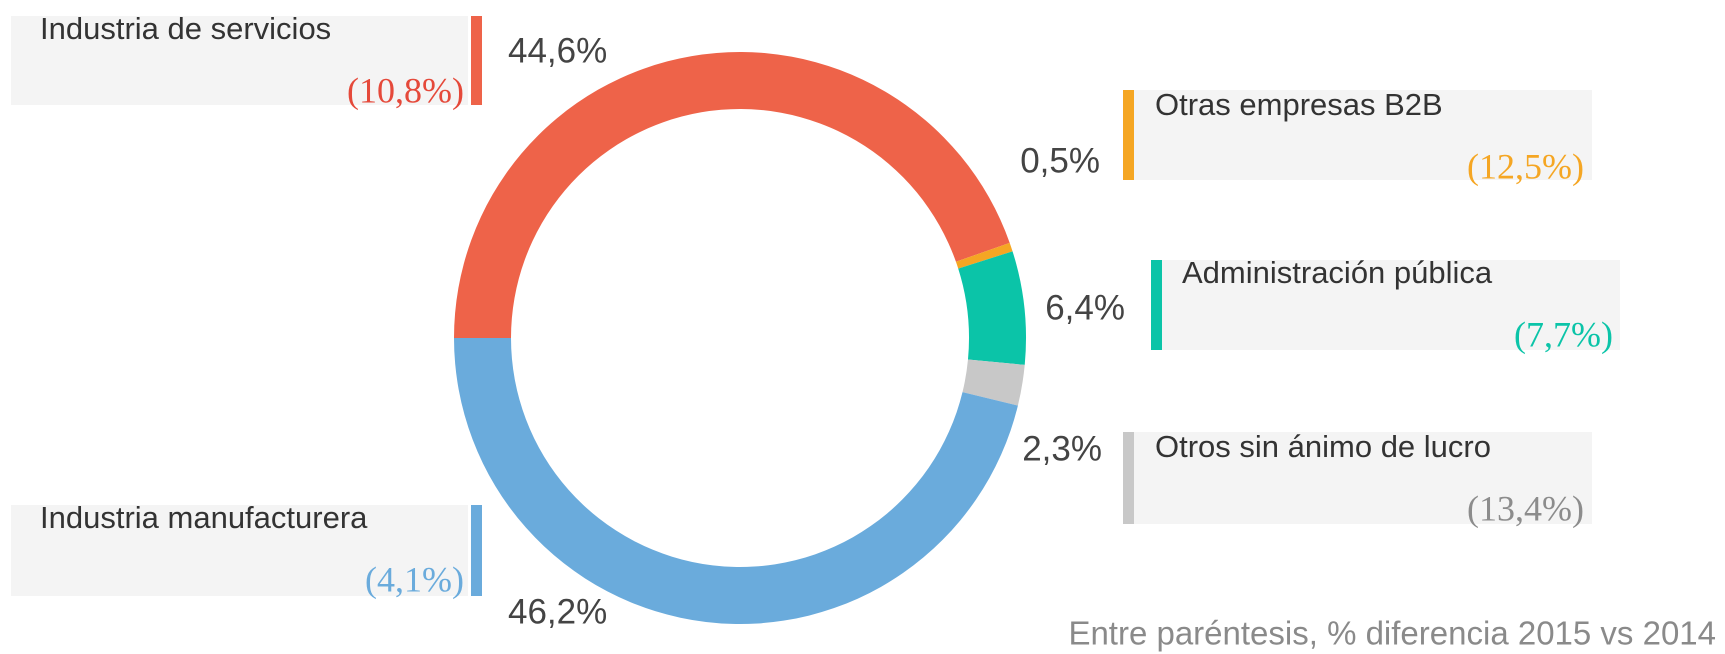 The width and height of the screenshot is (1725, 654). What do you see at coordinates (405, 90) in the screenshot?
I see `change-label: (10,8%)` at bounding box center [405, 90].